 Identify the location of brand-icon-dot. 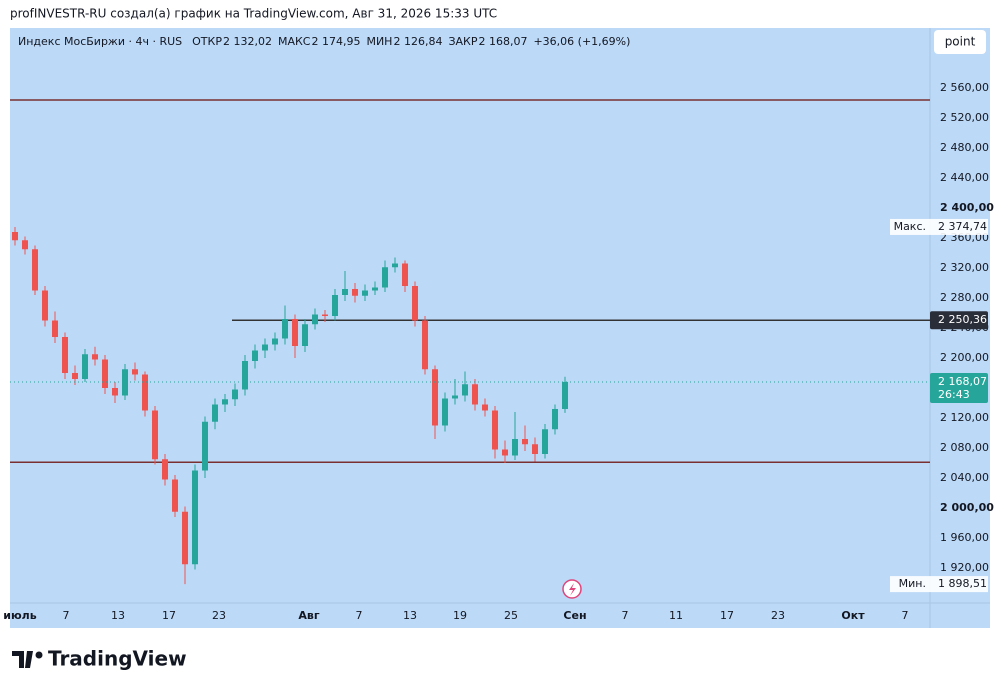
(39, 655).